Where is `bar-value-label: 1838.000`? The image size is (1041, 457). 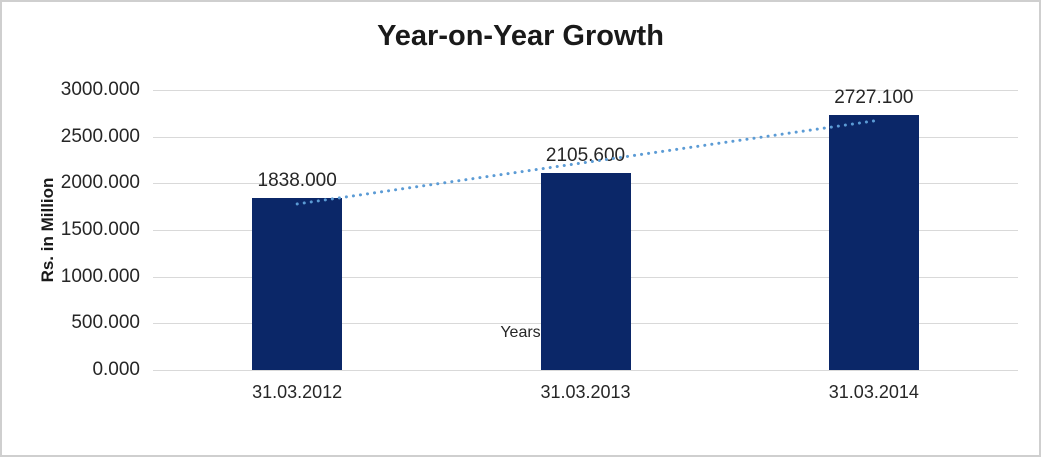 bar-value-label: 1838.000 is located at coordinates (297, 181).